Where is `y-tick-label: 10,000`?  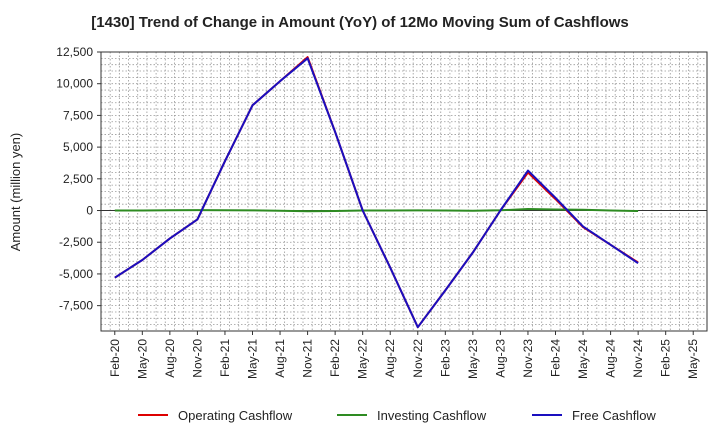
y-tick-label: 10,000 is located at coordinates (74, 84).